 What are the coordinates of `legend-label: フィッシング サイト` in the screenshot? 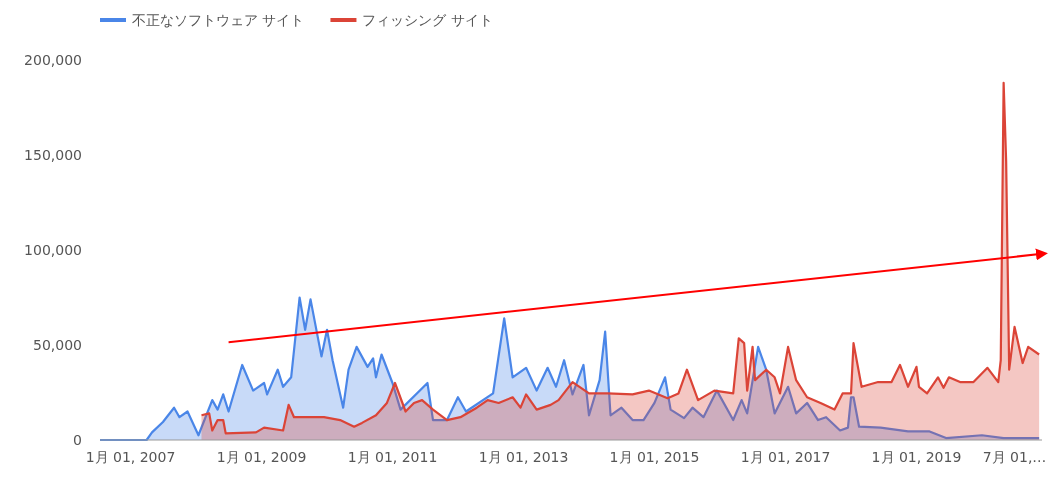 It's located at (427, 20).